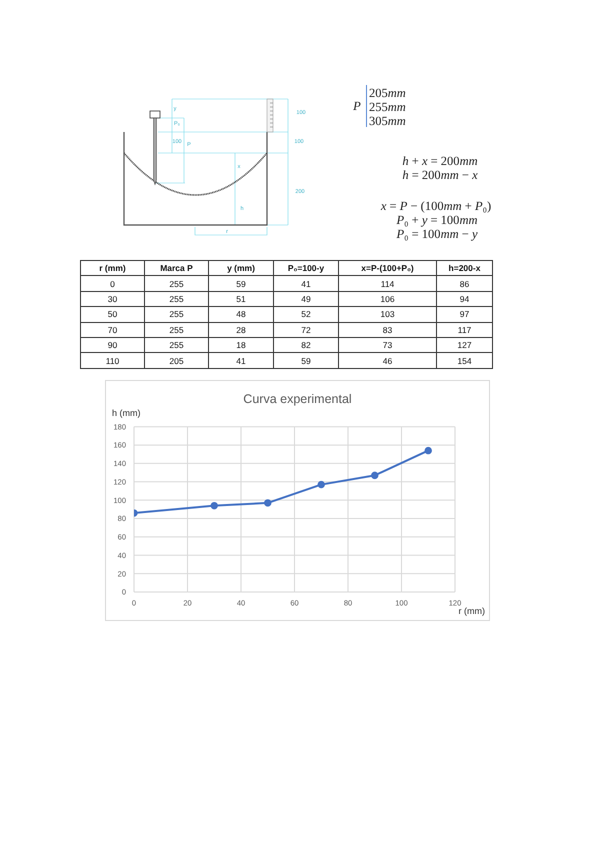 This screenshot has width=599, height=848. Describe the element at coordinates (465, 314) in the screenshot. I see `text: 97` at that location.